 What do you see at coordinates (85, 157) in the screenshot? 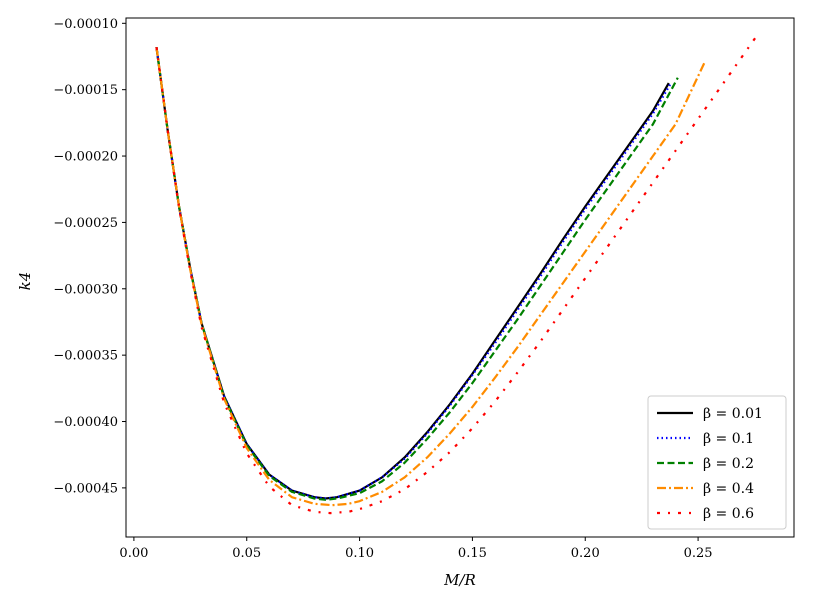
I see `y-tick-label: −0.00020` at bounding box center [85, 157].